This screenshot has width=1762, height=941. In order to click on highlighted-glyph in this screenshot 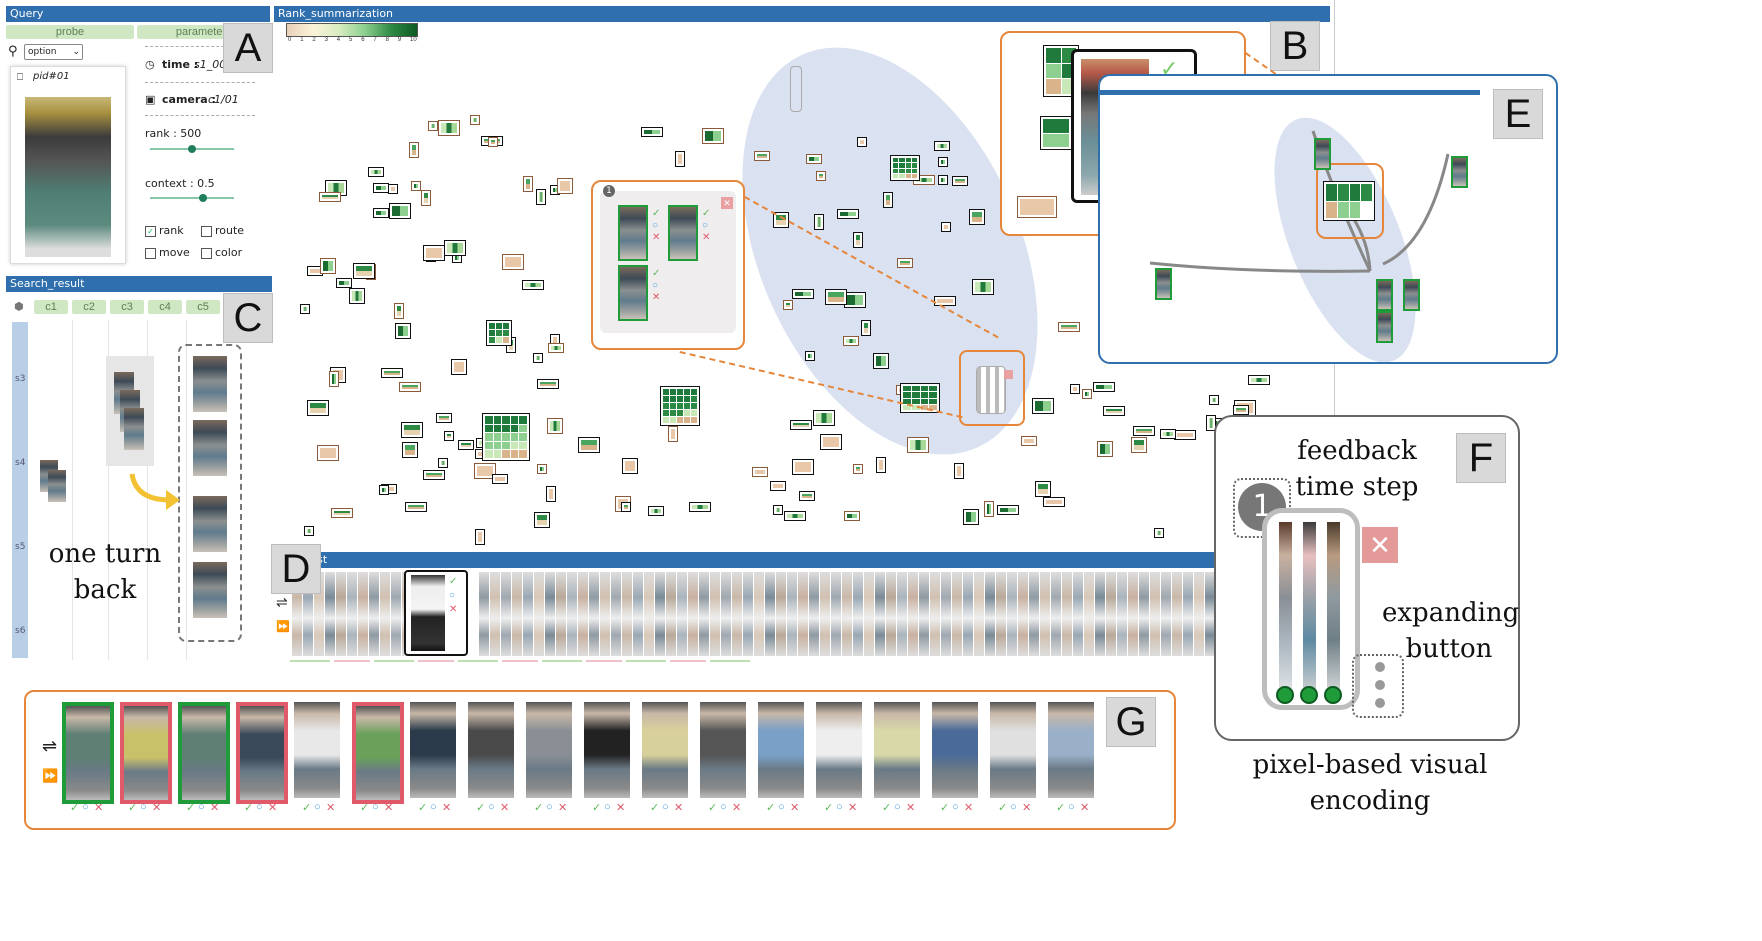, I will do `click(992, 388)`.